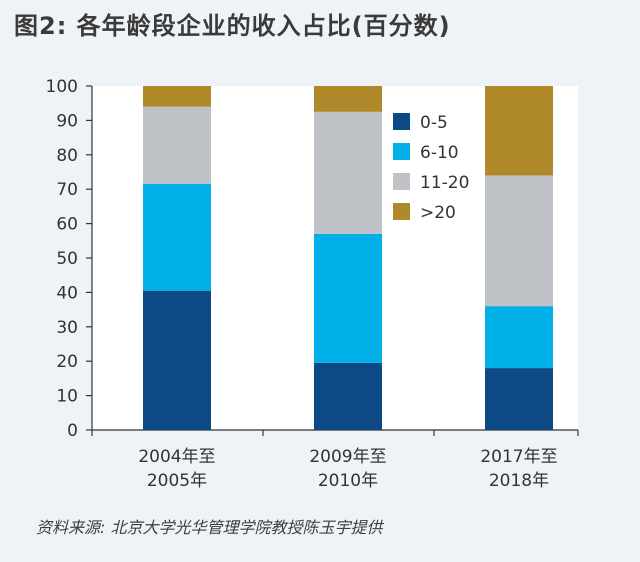 This screenshot has width=640, height=562. I want to click on legend-label: 0-5, so click(434, 123).